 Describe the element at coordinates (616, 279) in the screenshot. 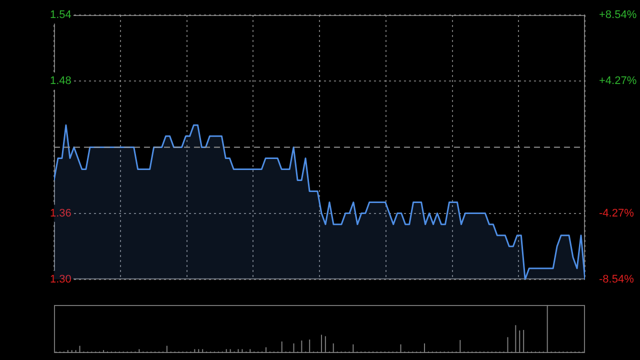

I see `y2-tick-label: -8.54%` at that location.